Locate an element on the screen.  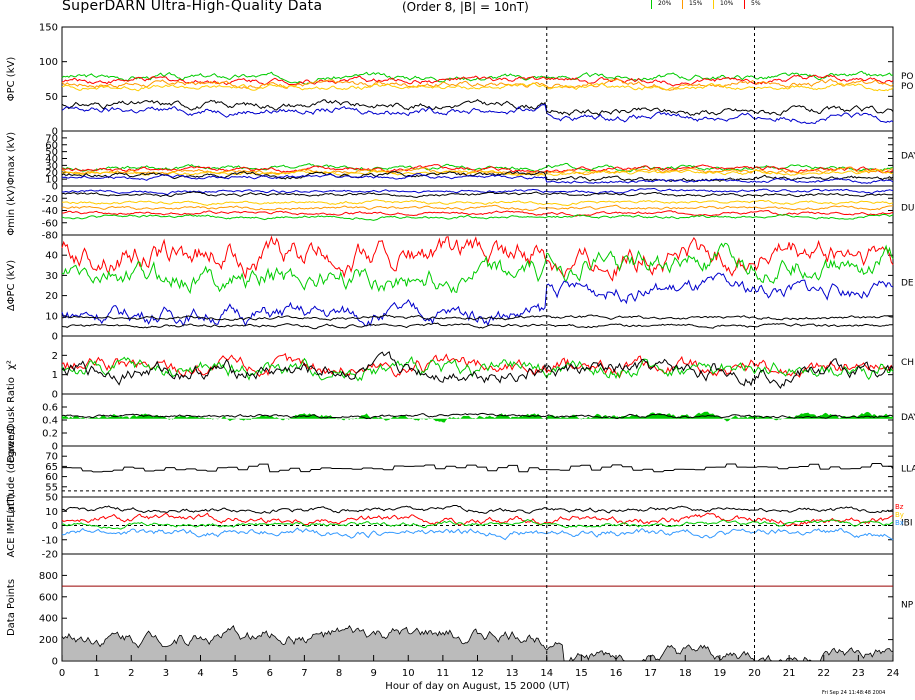
chart-subtitle: (Order 8, |B| = 10nT) is located at coordinates (465, 7).